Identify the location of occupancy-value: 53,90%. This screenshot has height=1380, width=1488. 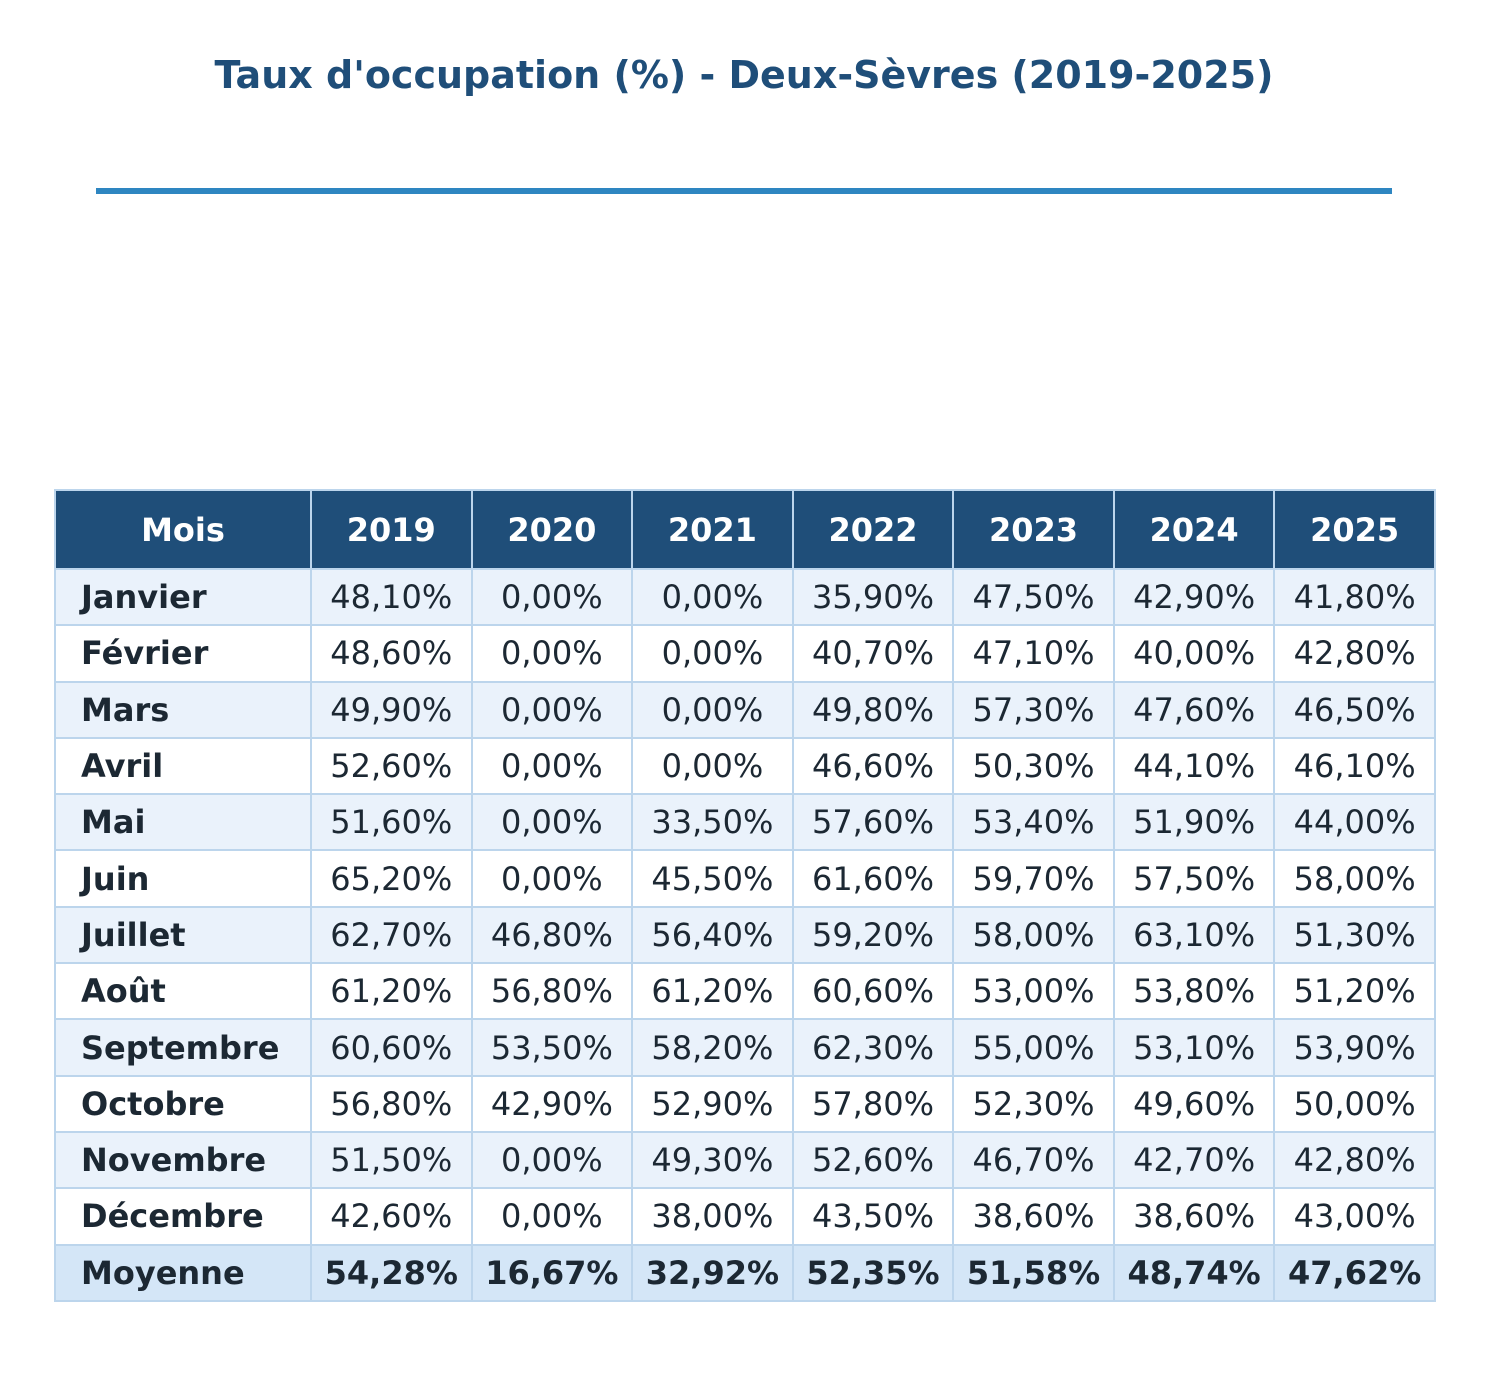
(1354, 1047).